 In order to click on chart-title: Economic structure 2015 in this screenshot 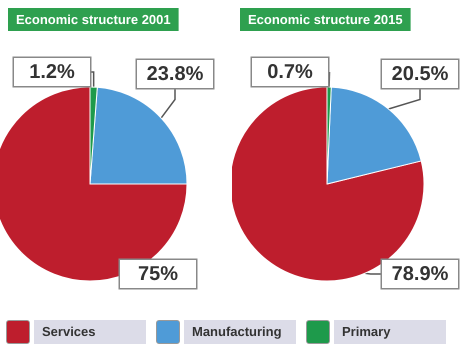, I will do `click(325, 19)`.